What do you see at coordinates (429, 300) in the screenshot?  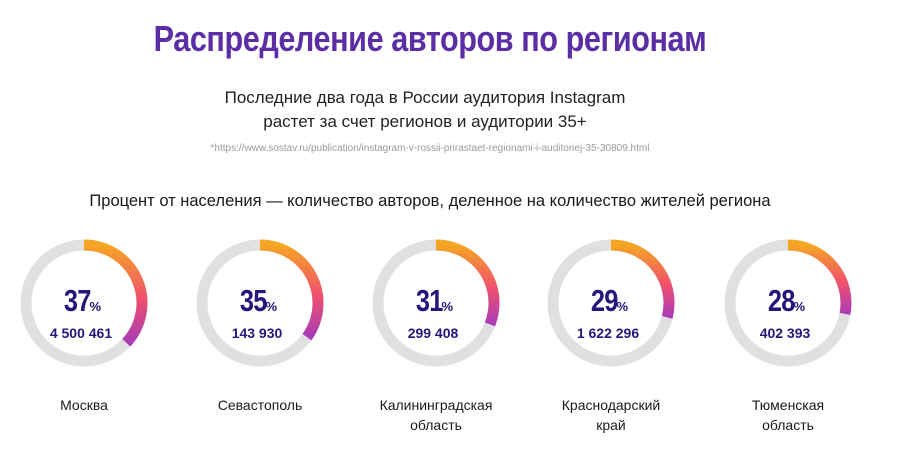 I see `percent-number: 31` at bounding box center [429, 300].